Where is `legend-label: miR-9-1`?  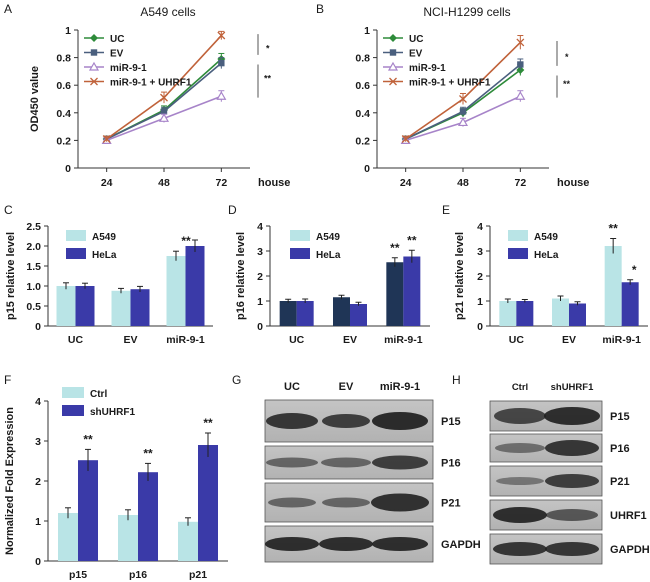
legend-label: miR-9-1 is located at coordinates (427, 68).